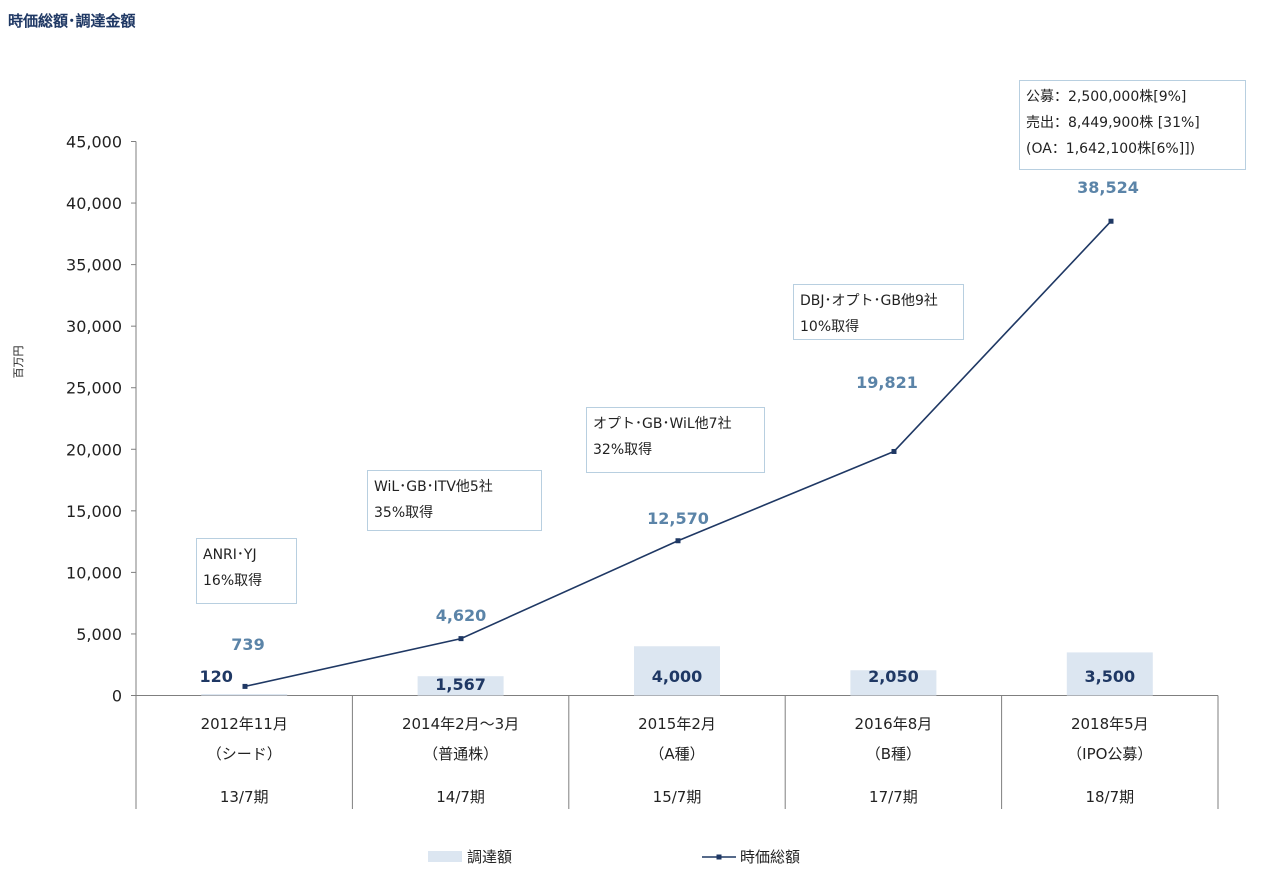 The image size is (1280, 894). I want to click on bar-value-label: 2,050, so click(893, 676).